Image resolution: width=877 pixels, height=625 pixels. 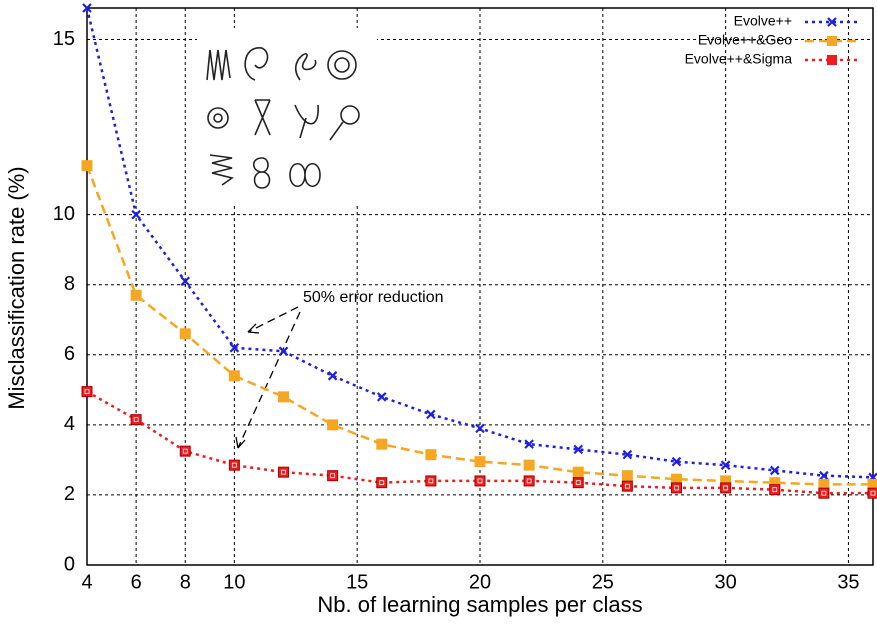 I want to click on annotation-arrows, so click(x=269, y=377).